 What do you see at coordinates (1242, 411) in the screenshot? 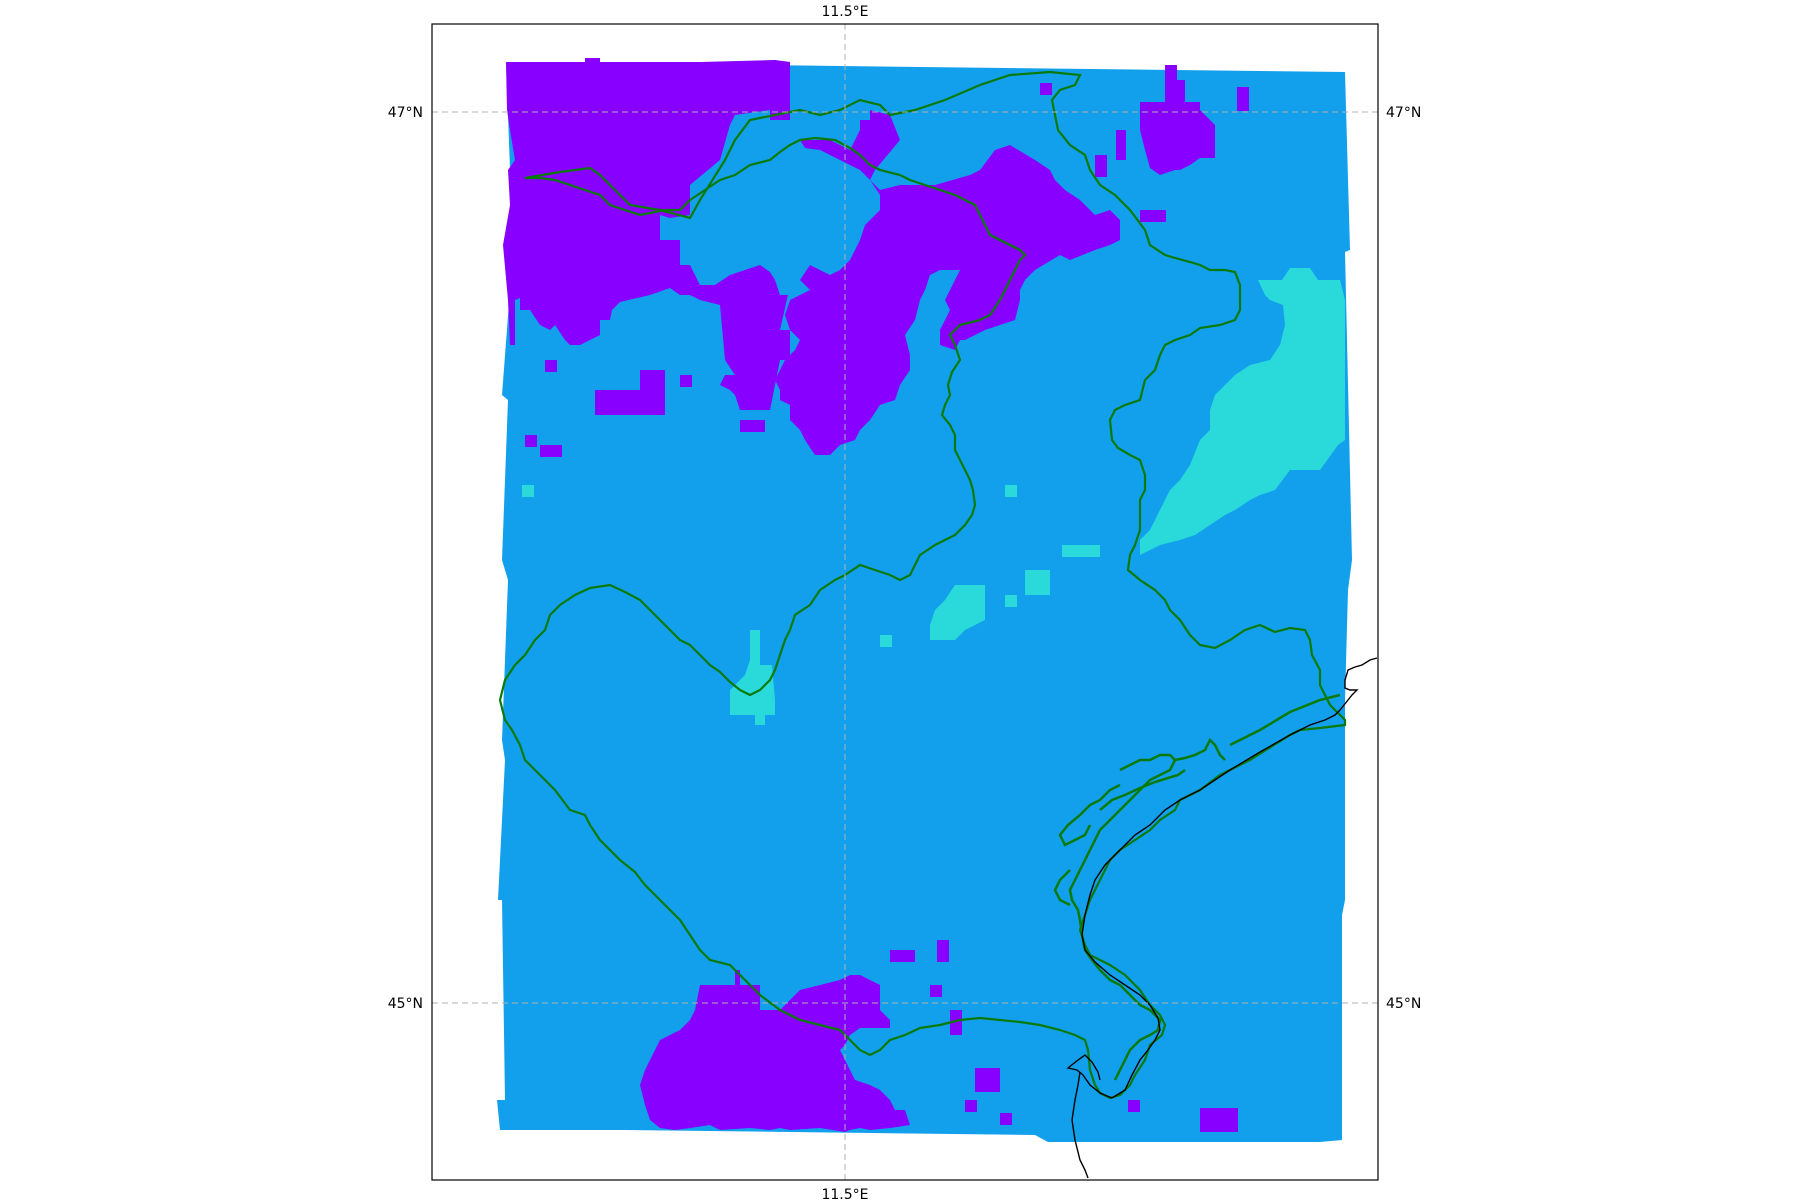
I see `raster-cyan-east` at bounding box center [1242, 411].